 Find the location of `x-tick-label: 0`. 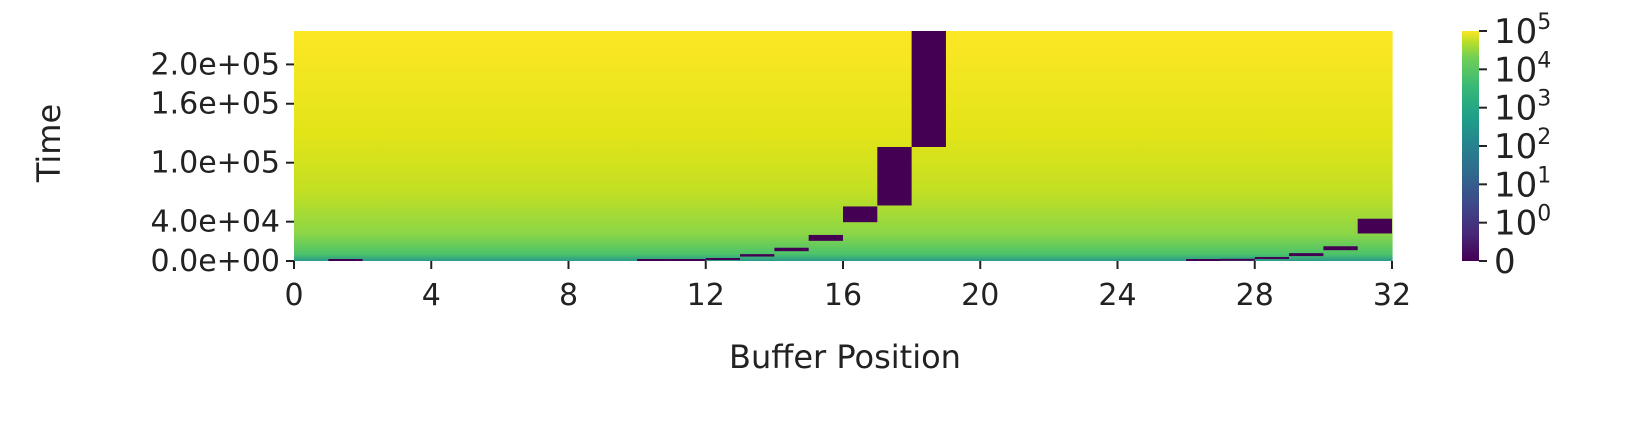

x-tick-label: 0 is located at coordinates (293, 295).